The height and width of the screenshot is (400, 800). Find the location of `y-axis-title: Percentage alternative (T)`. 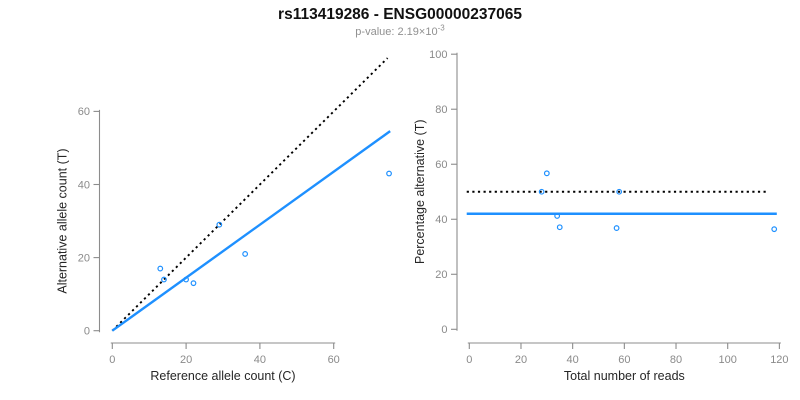

y-axis-title: Percentage alternative (T) is located at coordinates (420, 191).